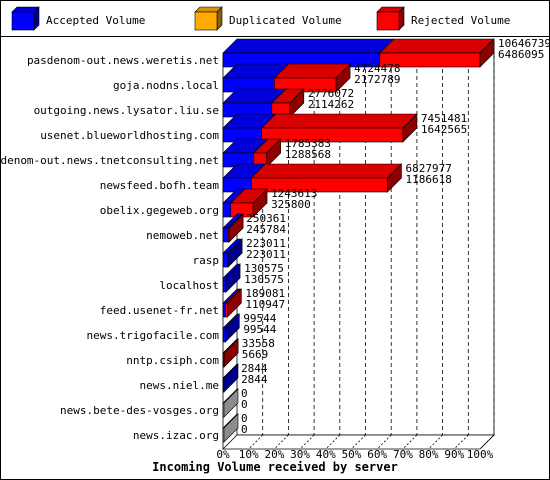 The height and width of the screenshot is (480, 550). What do you see at coordinates (159, 210) in the screenshot?
I see `category-label: obelix.gegeweb.org` at bounding box center [159, 210].